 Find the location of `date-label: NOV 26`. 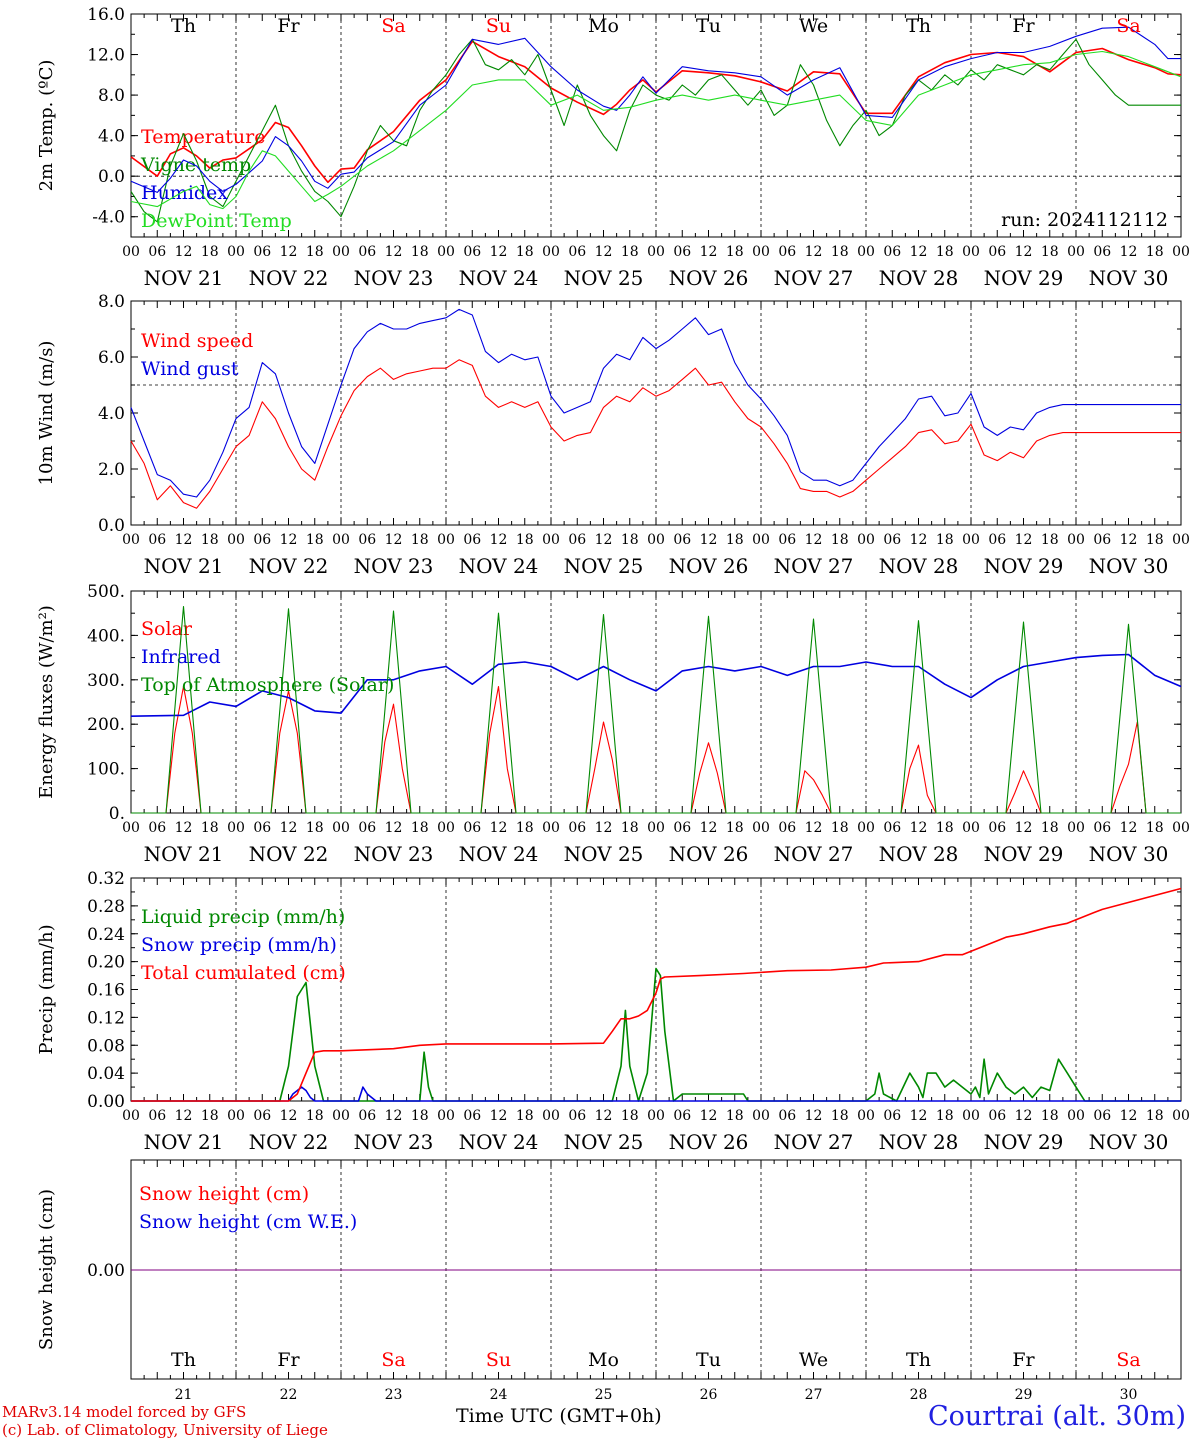

date-label: NOV 26 is located at coordinates (709, 278).